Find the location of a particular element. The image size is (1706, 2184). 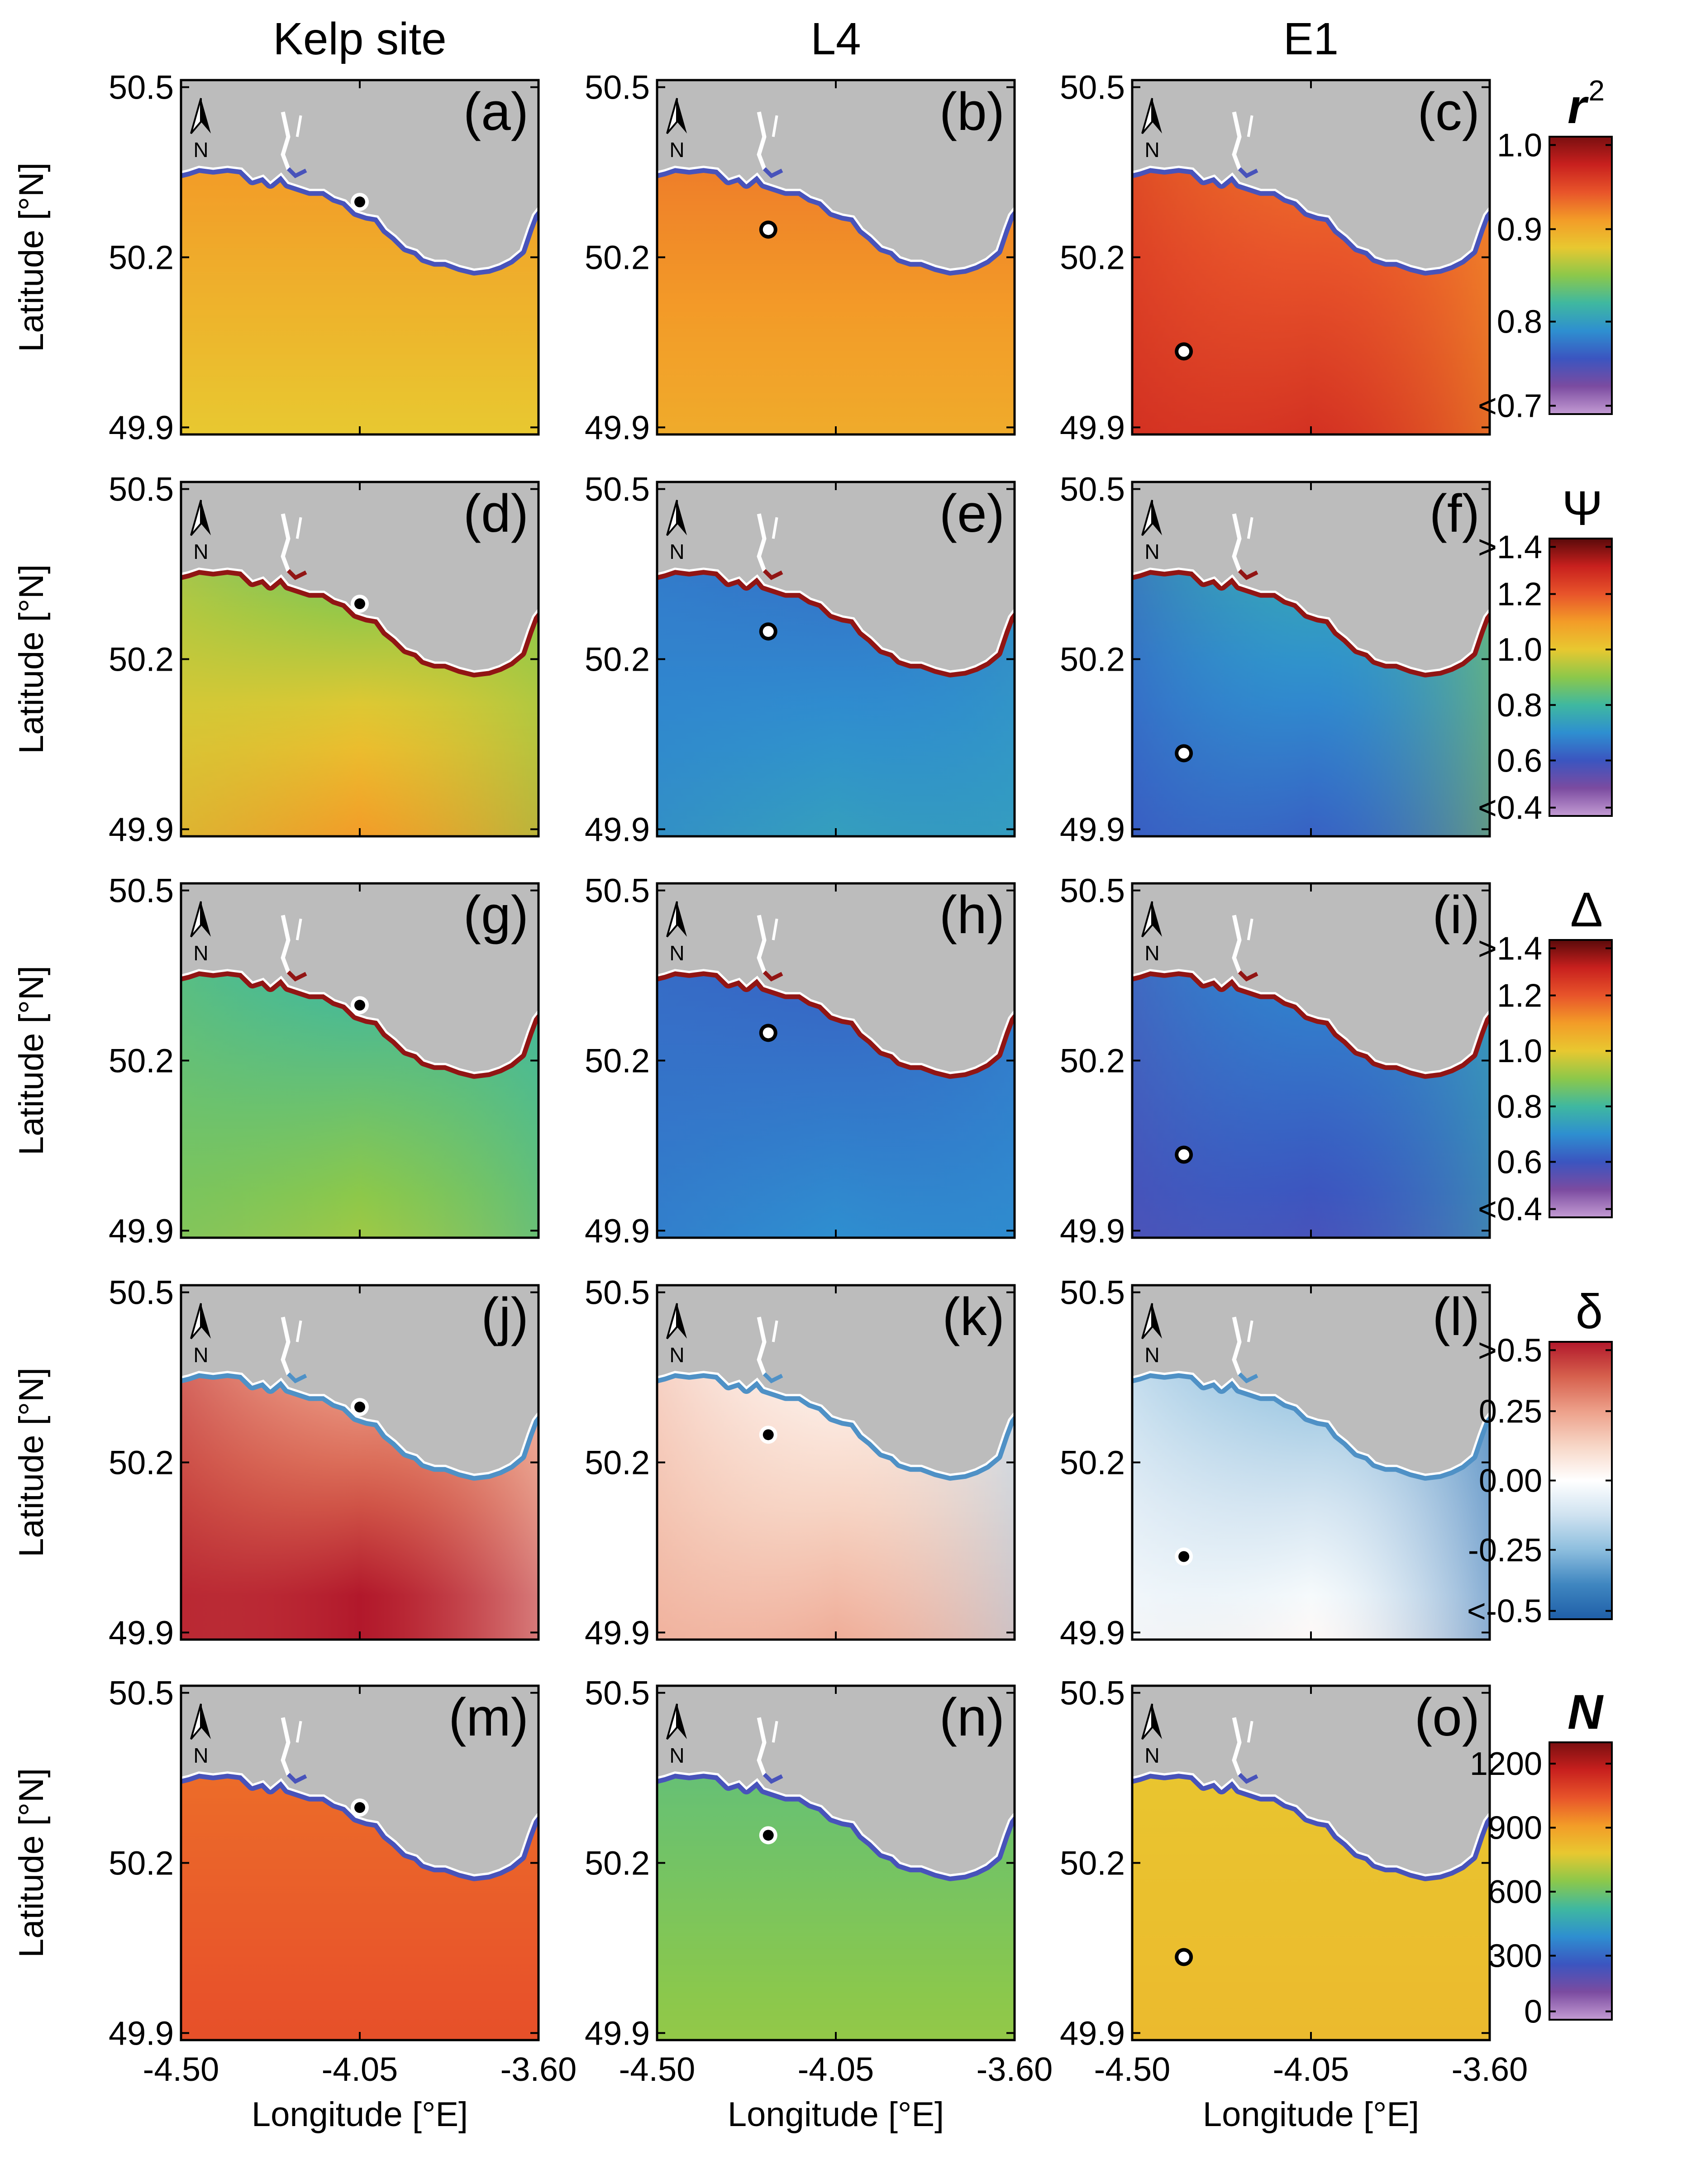

colorbar-tick-label: 1200 is located at coordinates (1506, 1764).